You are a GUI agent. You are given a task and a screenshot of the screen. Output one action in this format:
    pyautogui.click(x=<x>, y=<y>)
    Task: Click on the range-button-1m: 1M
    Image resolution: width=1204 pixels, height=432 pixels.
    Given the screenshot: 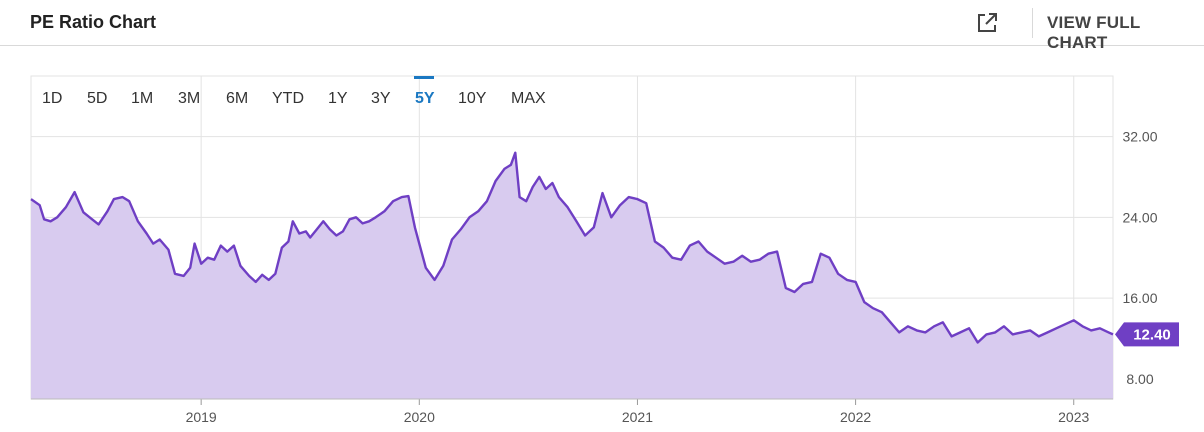 What is the action you would take?
    pyautogui.click(x=142, y=98)
    